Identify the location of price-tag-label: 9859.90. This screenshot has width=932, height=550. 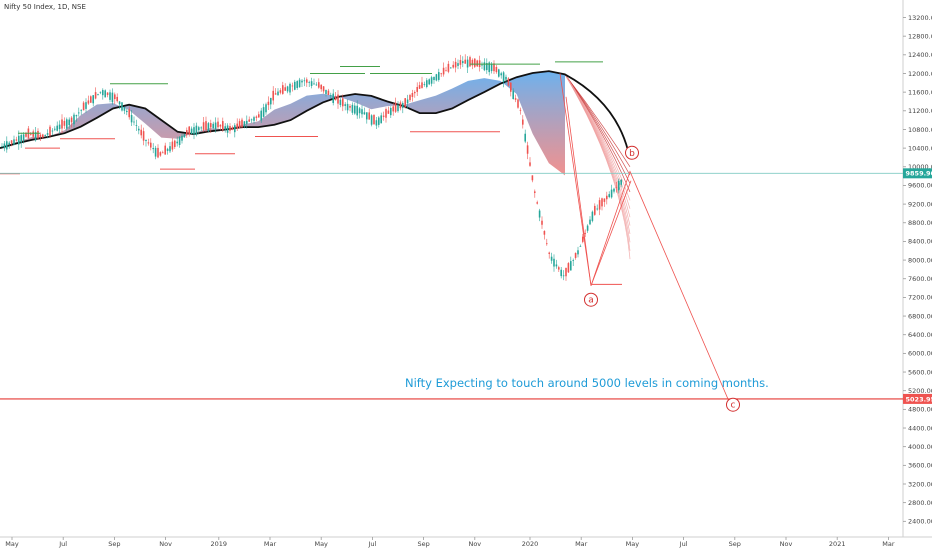
(919, 174).